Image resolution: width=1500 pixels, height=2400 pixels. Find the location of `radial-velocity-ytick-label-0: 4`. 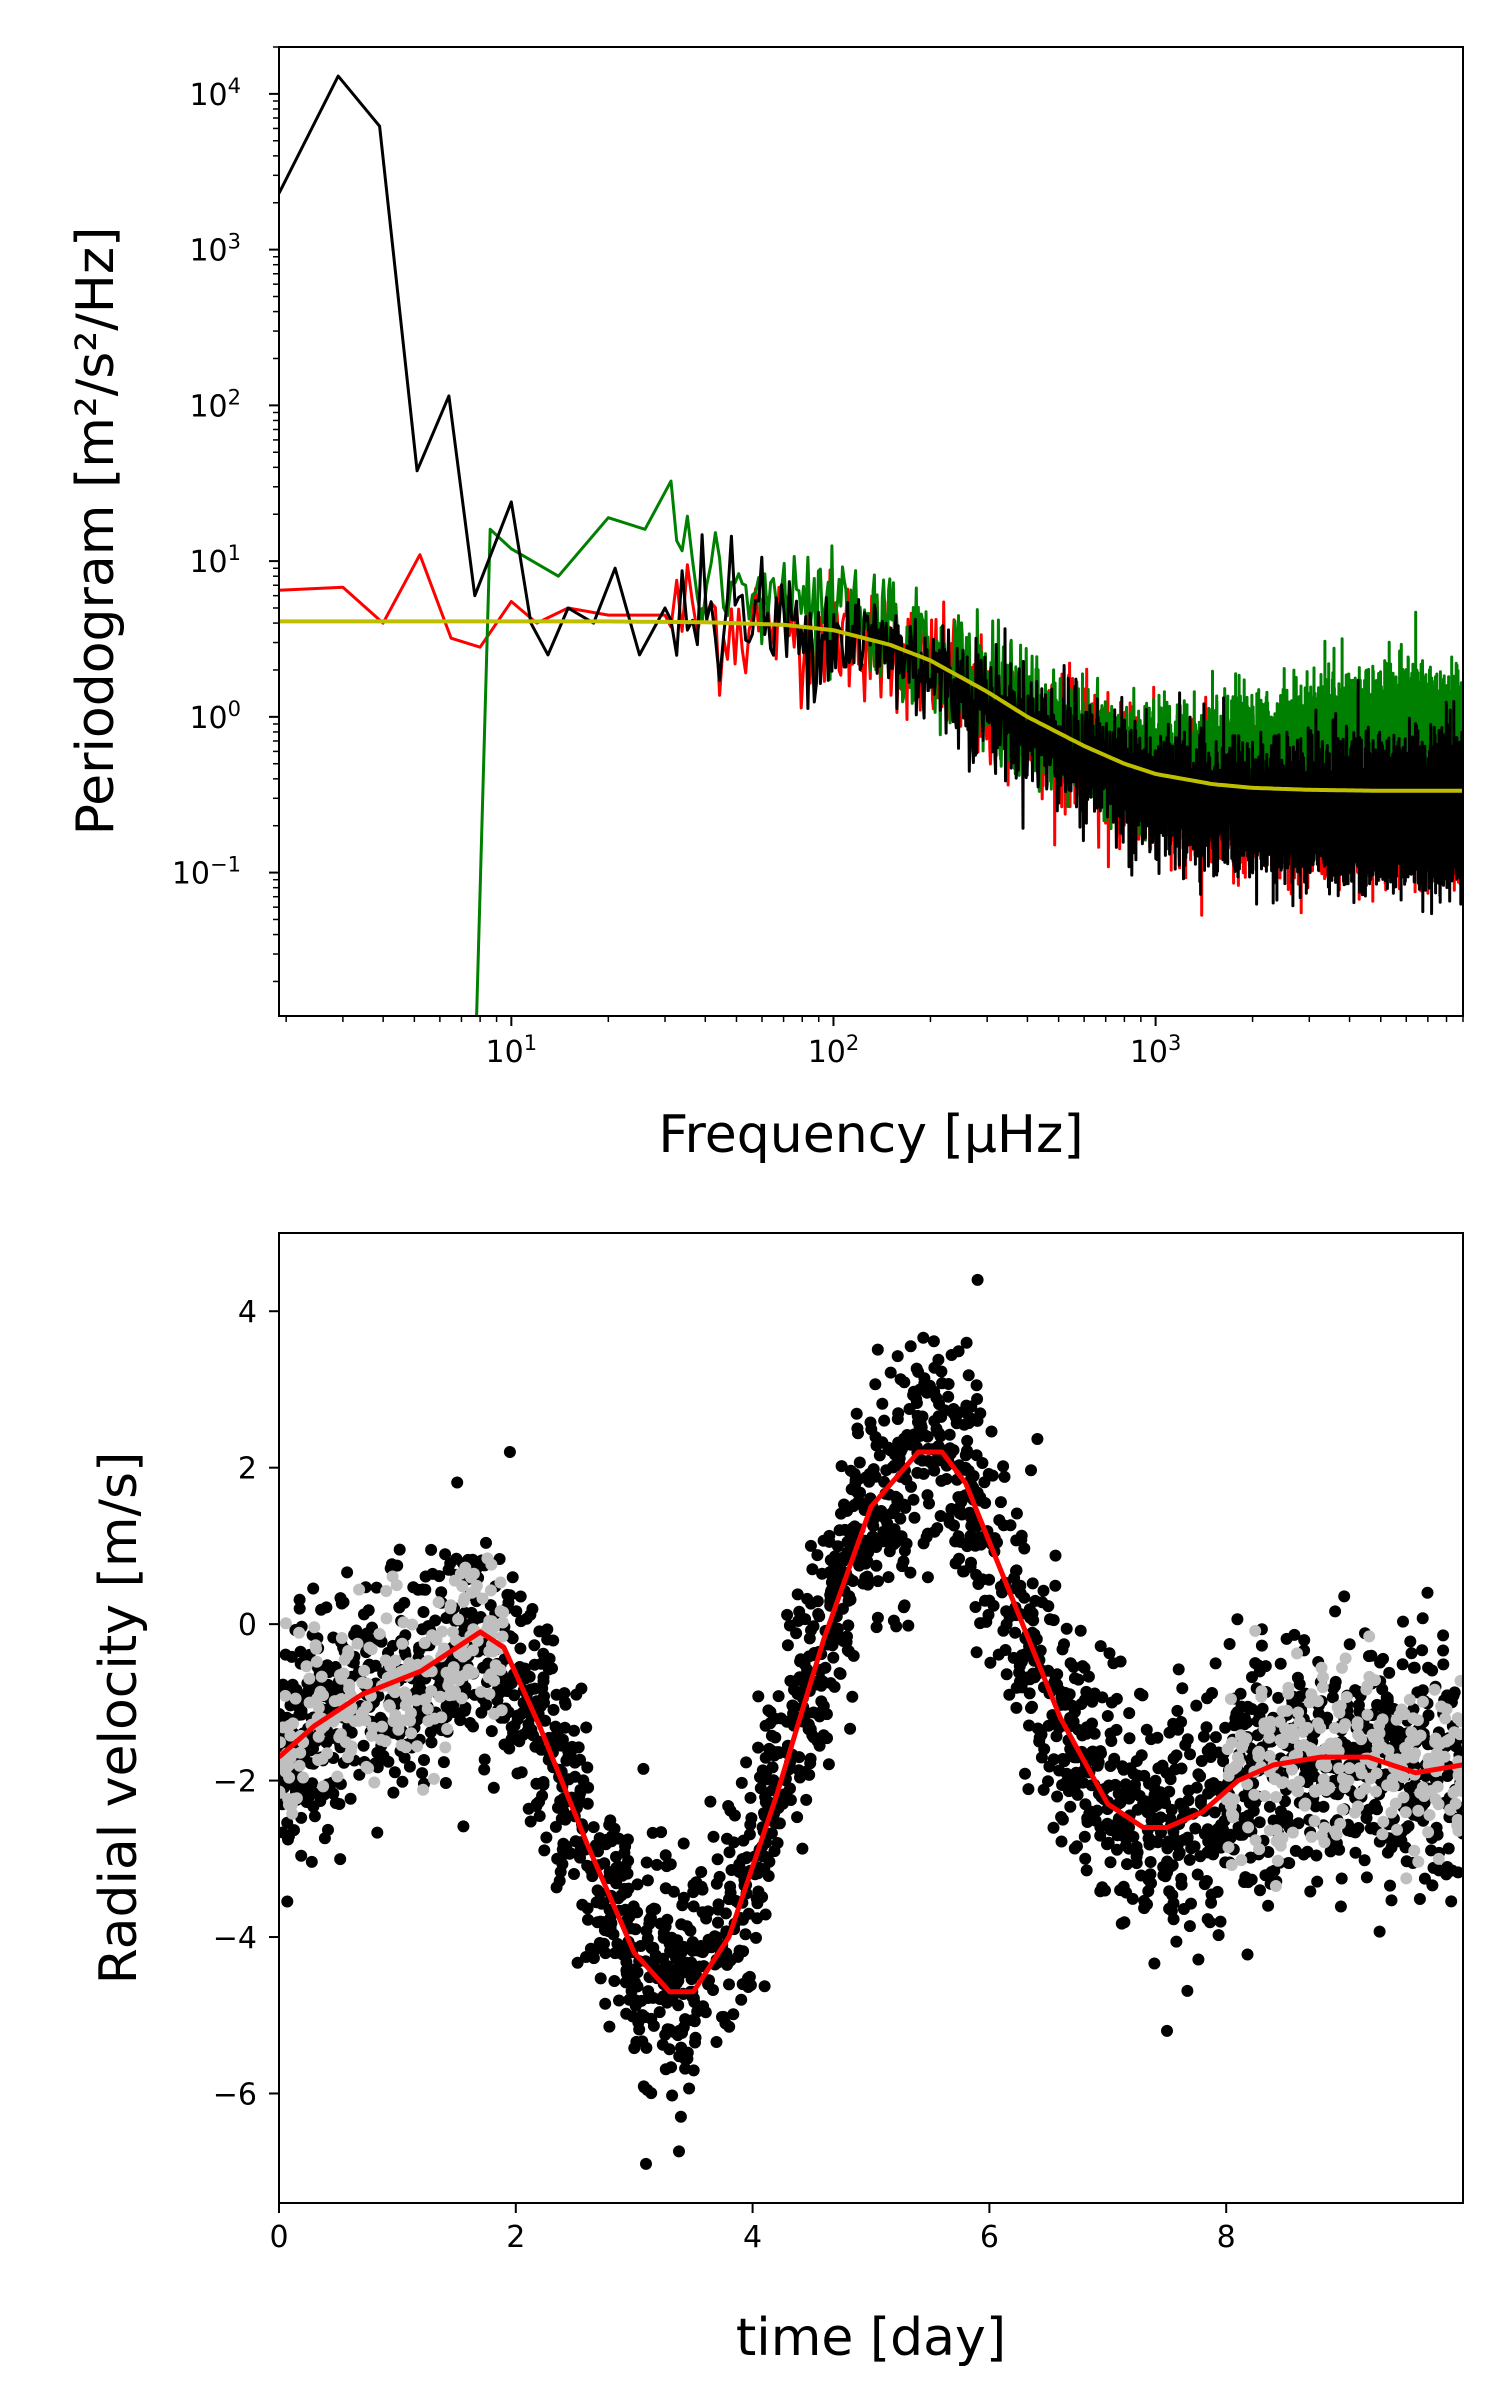

radial-velocity-ytick-label-0: 4 is located at coordinates (247, 1312).